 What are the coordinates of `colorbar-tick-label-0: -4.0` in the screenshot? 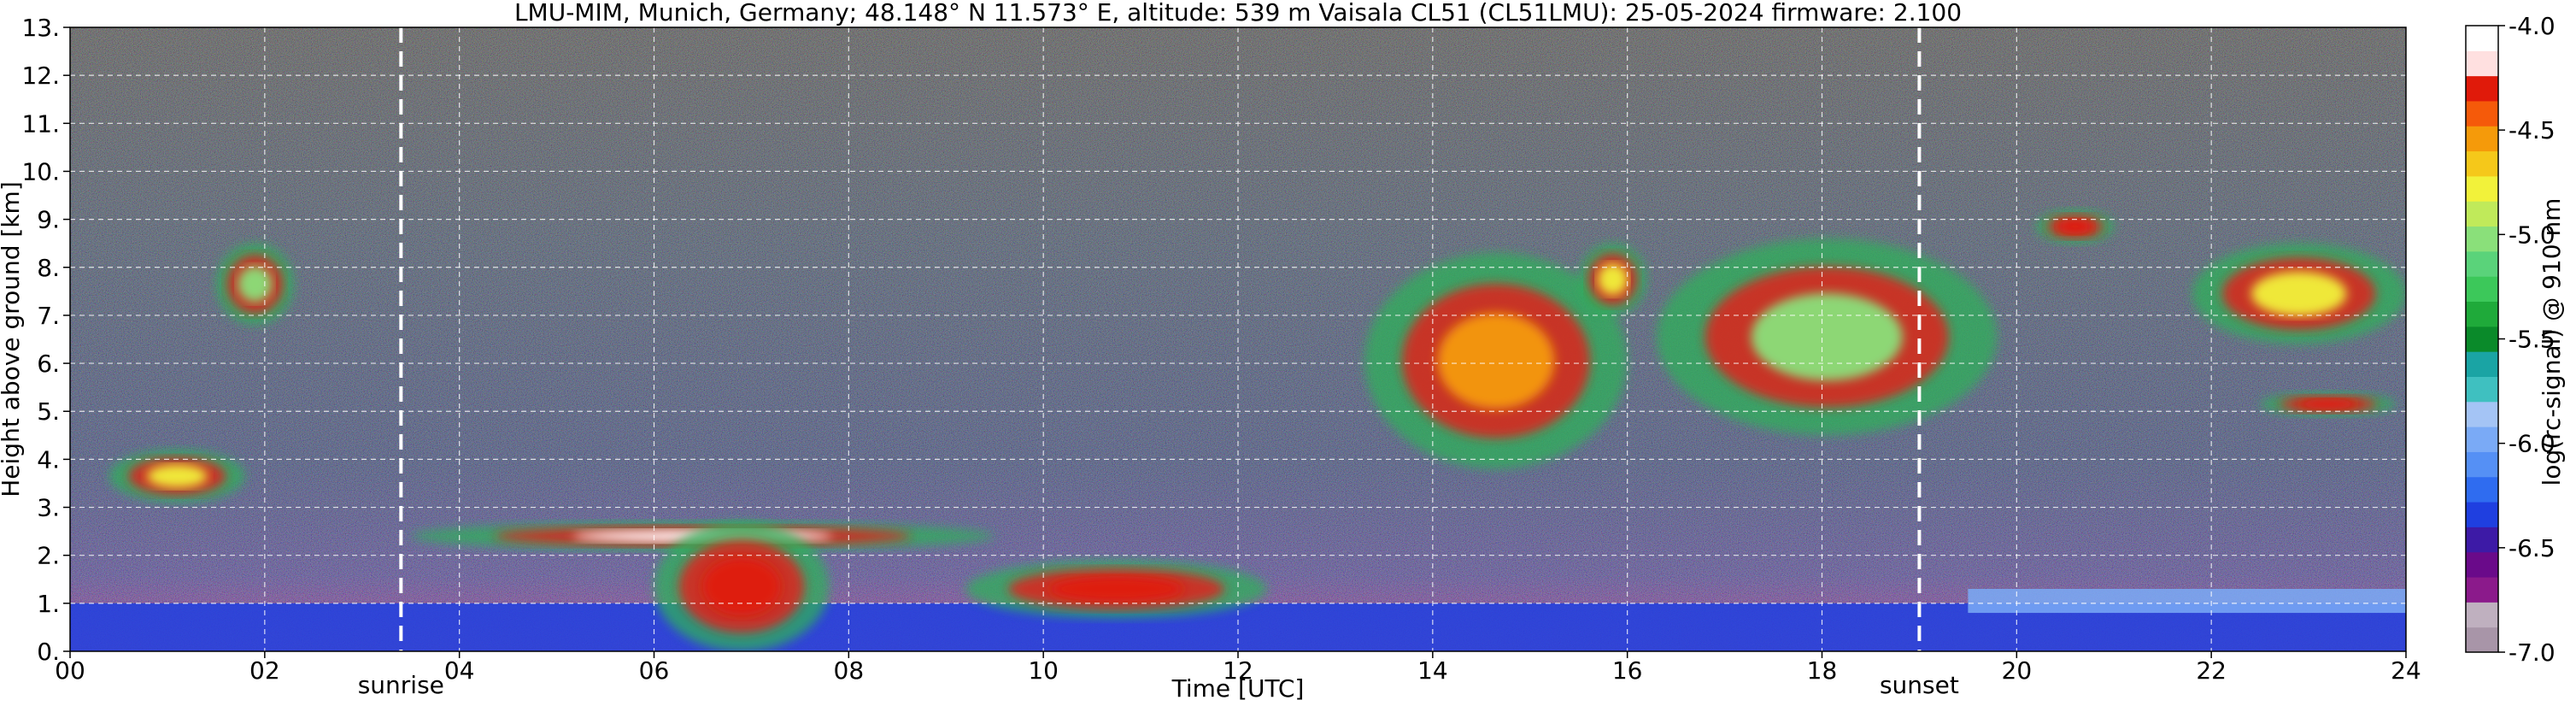 It's located at (2532, 26).